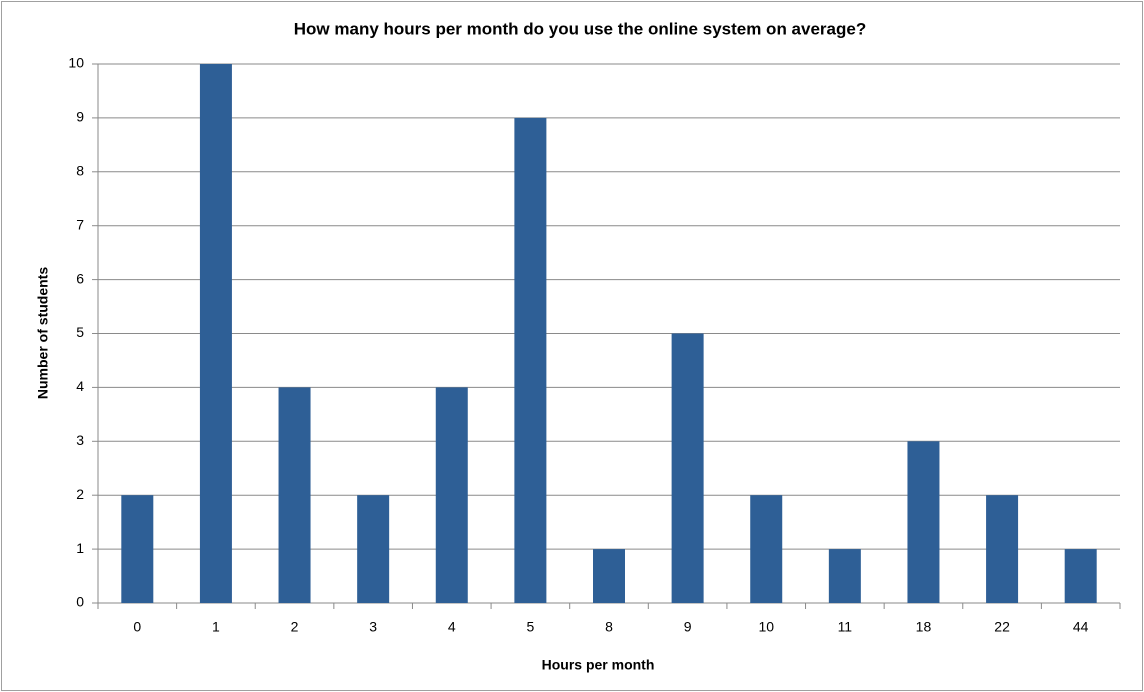 This screenshot has height=692, width=1144. Describe the element at coordinates (530, 627) in the screenshot. I see `x-tick-label: 5` at that location.